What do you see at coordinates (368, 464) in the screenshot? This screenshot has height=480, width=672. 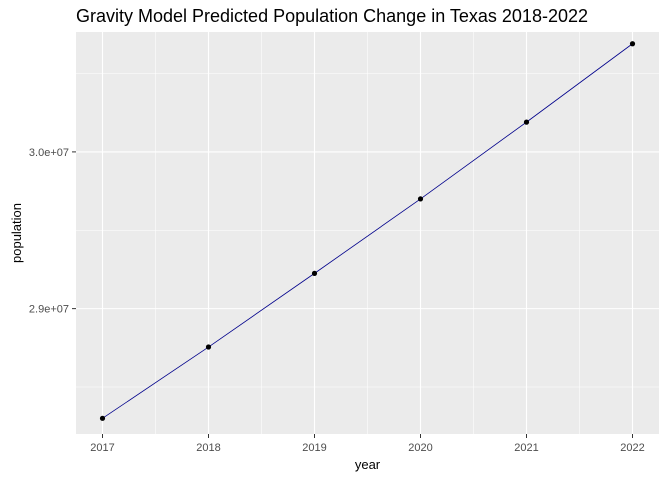 I see `x-axis-title: year` at bounding box center [368, 464].